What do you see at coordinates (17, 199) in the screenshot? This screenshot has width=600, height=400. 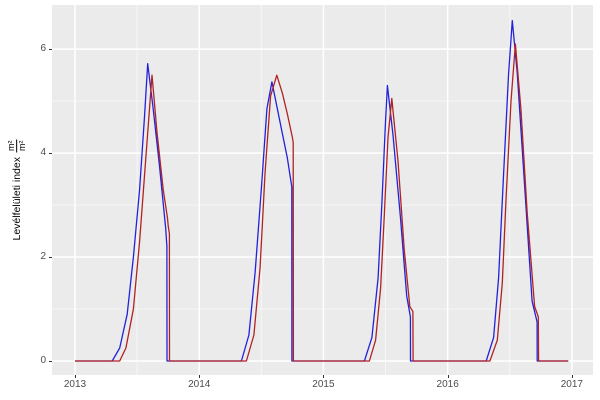 I see `y-axis-title-text: Levélfelületi index` at bounding box center [17, 199].